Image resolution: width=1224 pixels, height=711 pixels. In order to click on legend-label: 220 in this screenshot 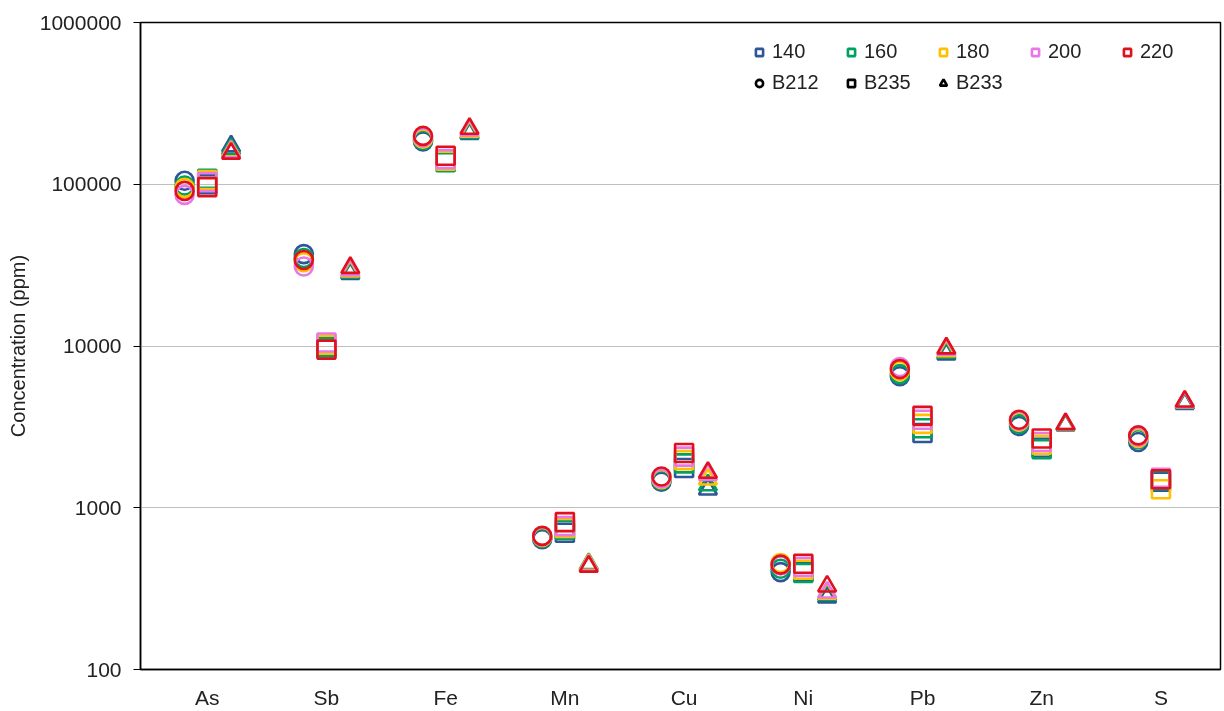, I will do `click(1157, 51)`.